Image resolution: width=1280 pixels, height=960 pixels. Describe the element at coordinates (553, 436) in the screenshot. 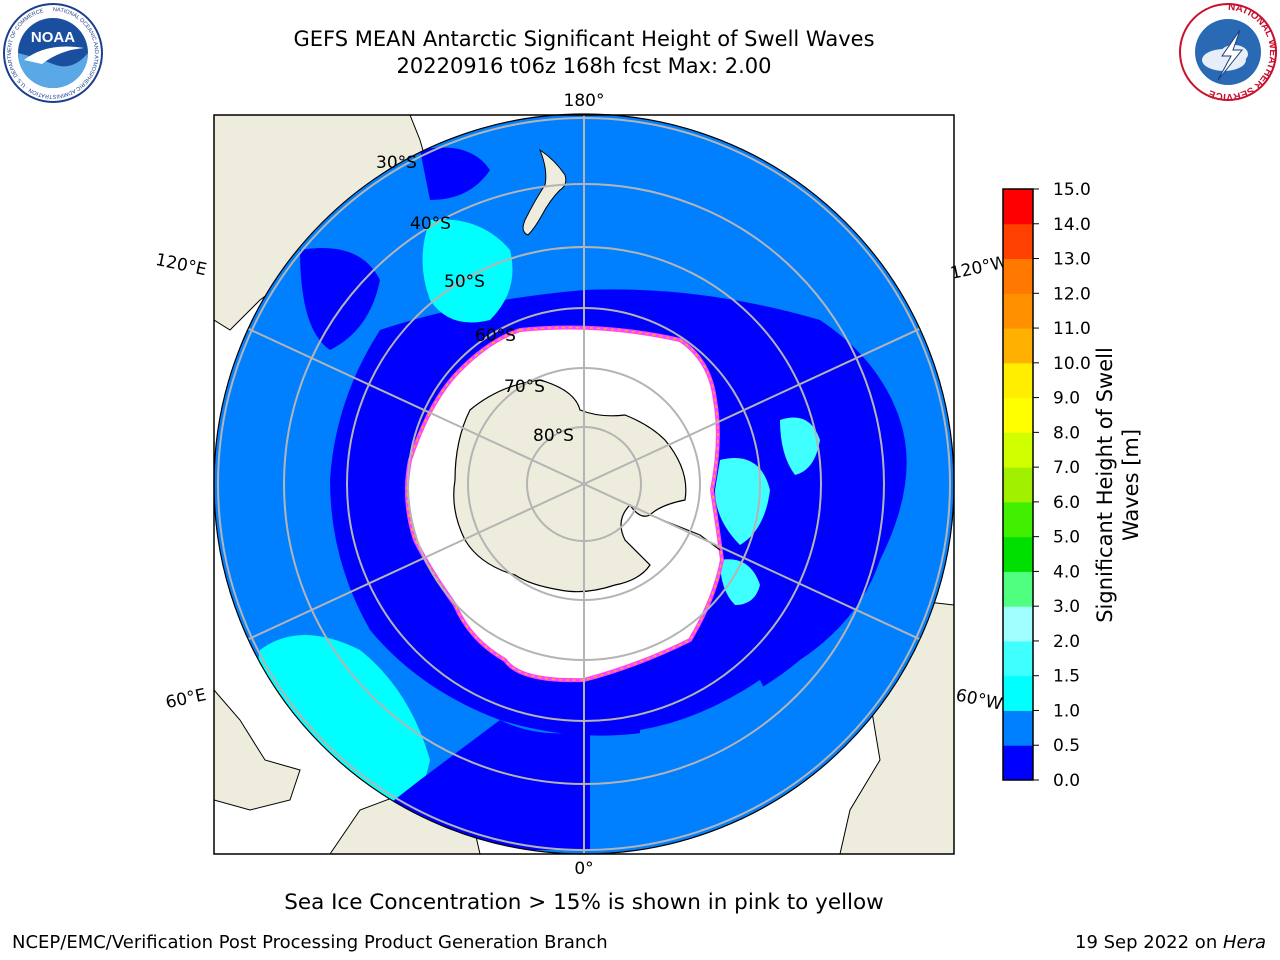

I see `lat-label-80s: 80°S` at that location.